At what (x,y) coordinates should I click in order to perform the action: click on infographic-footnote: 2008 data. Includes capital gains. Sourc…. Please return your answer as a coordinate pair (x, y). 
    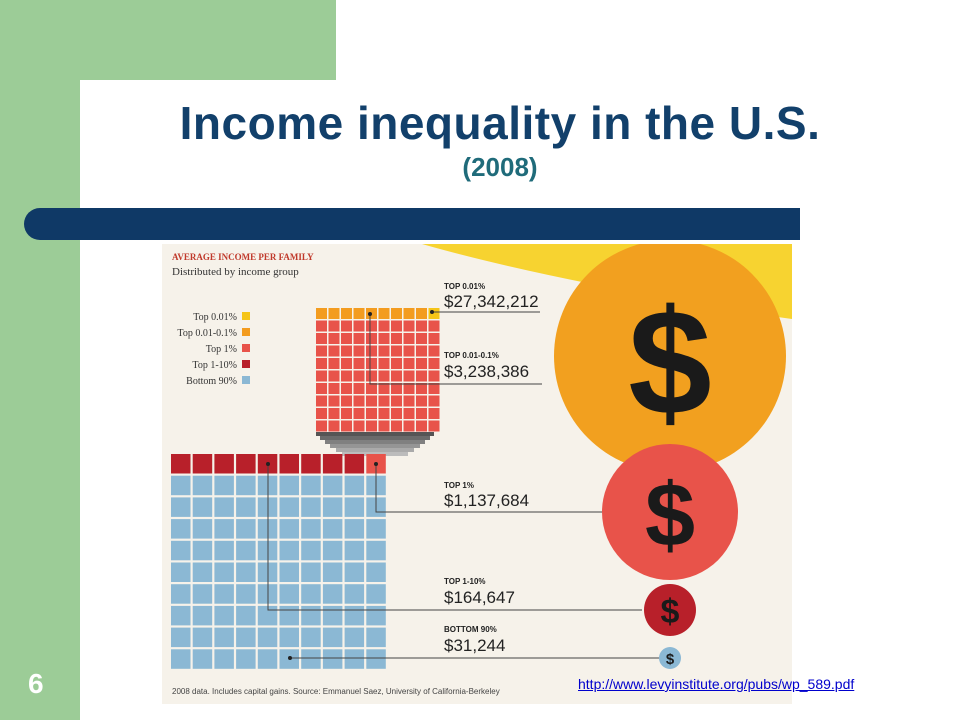
    Looking at the image, I should click on (336, 691).